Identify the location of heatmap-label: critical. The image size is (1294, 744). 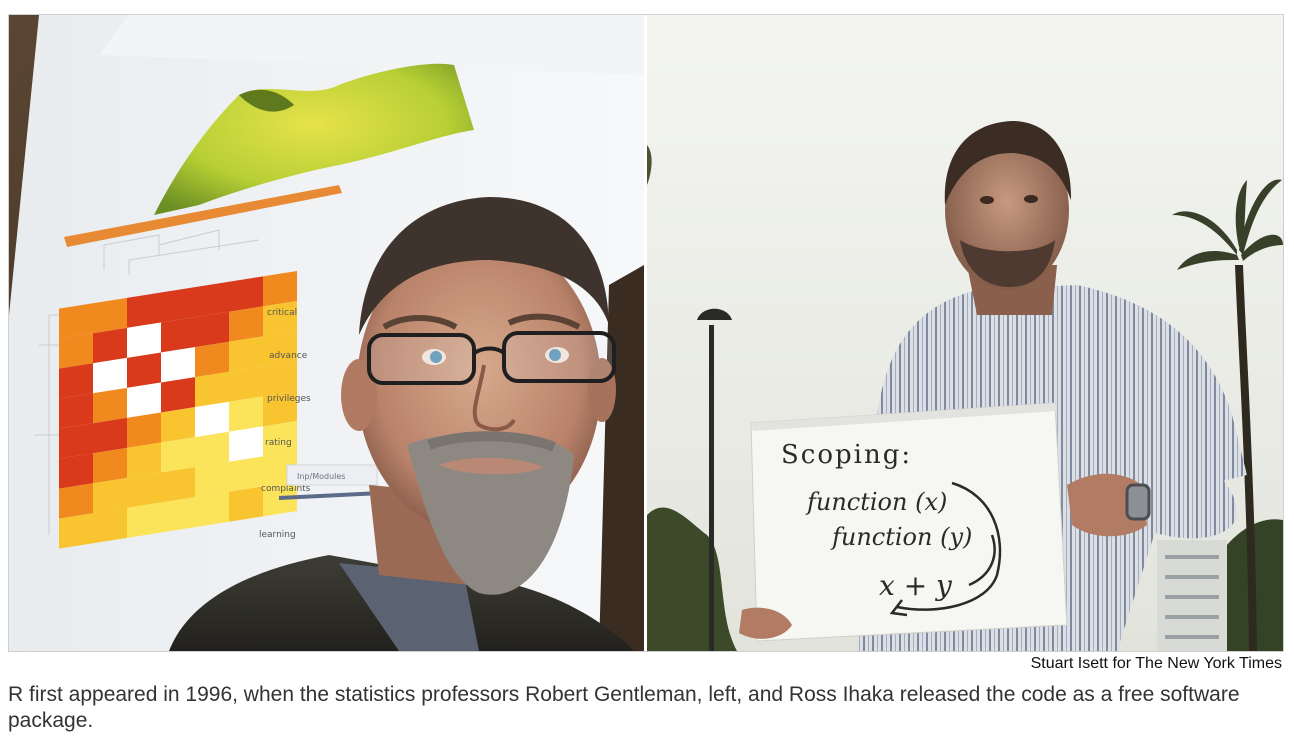
(282, 313).